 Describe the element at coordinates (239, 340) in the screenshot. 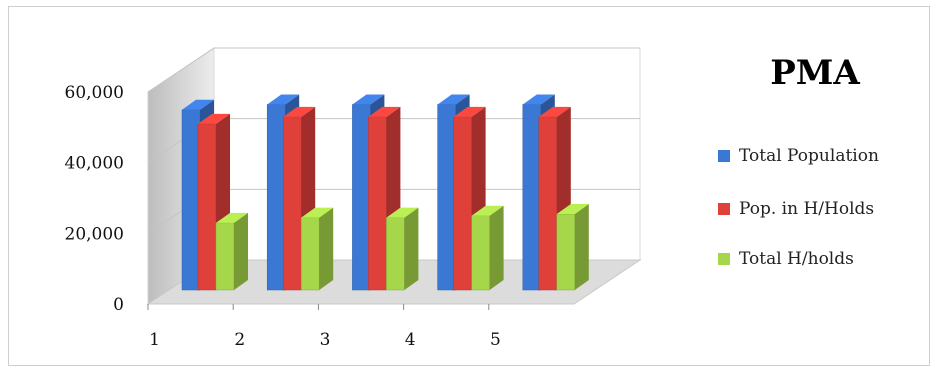

I see `x-tick-label: 2` at that location.